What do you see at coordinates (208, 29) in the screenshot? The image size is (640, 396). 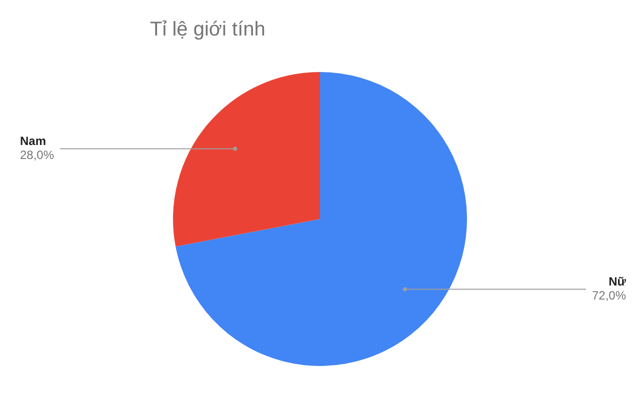 I see `chart-title: Tỉ lệ giới tính` at bounding box center [208, 29].